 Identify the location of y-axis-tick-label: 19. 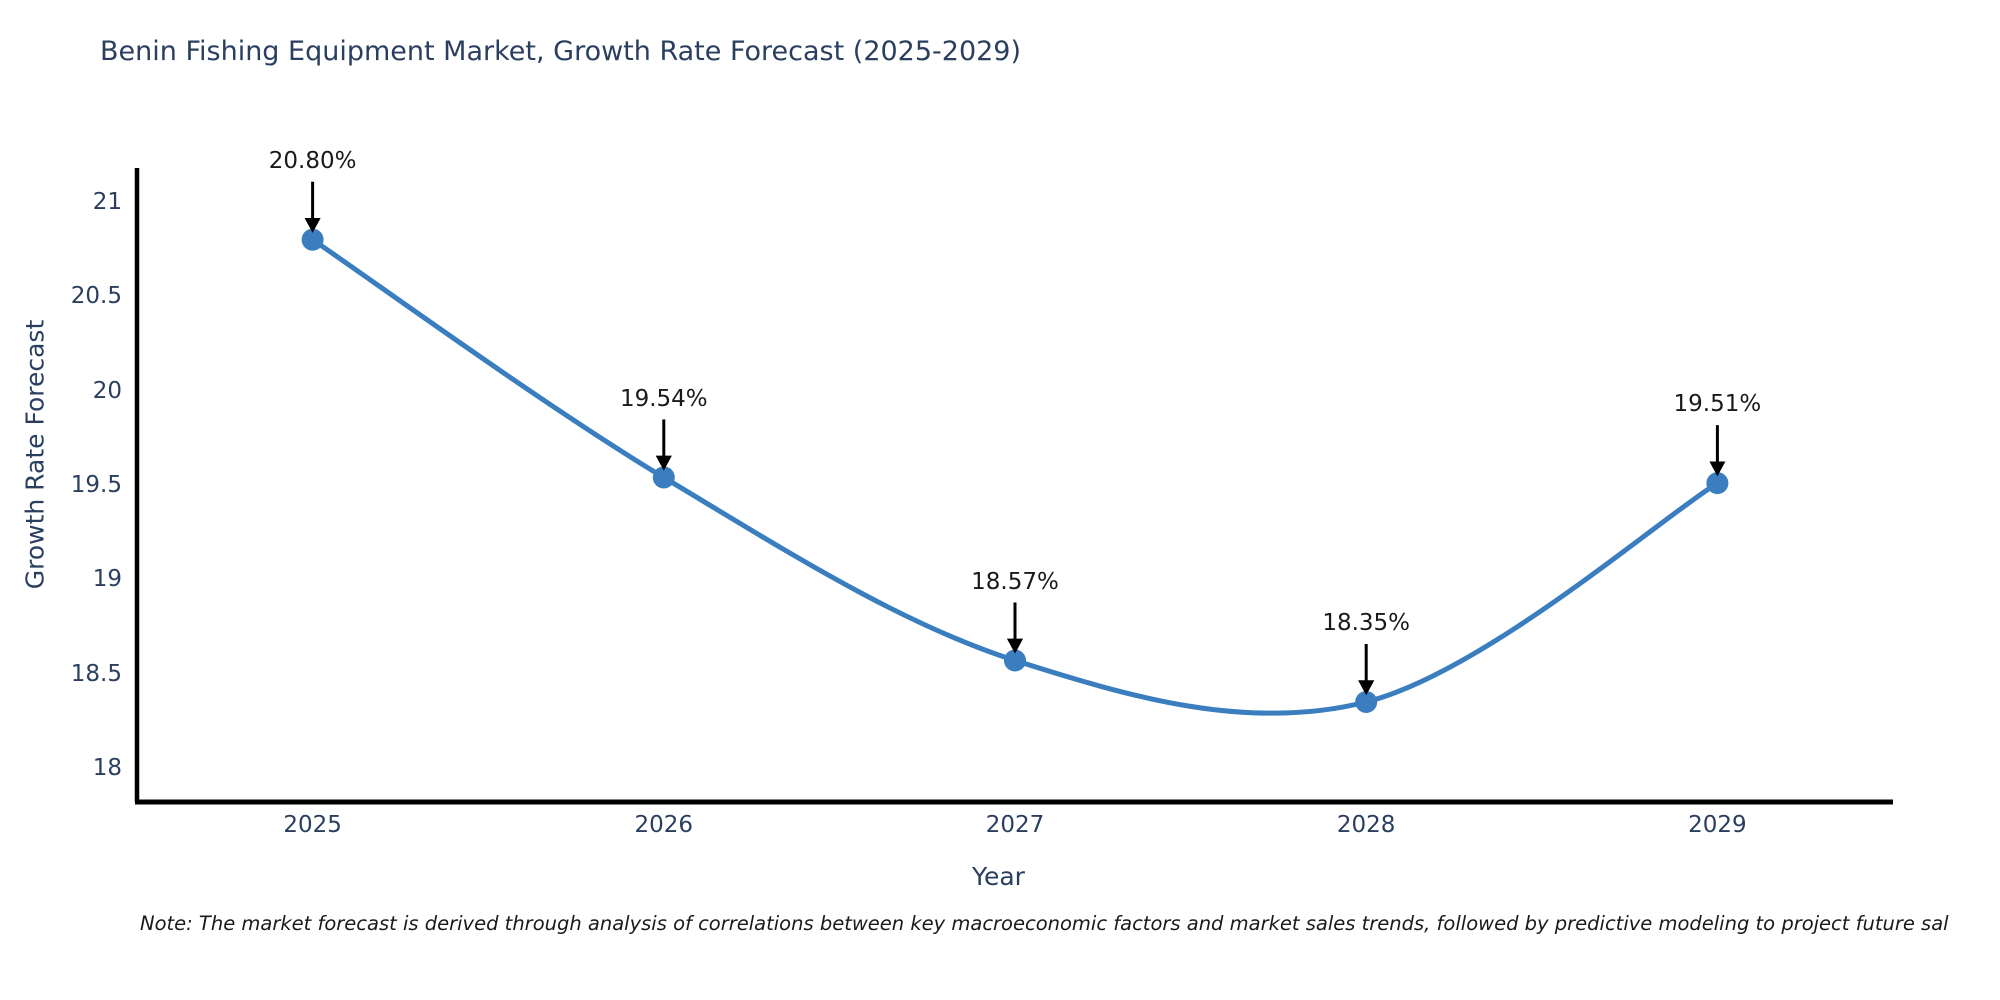
(107, 579).